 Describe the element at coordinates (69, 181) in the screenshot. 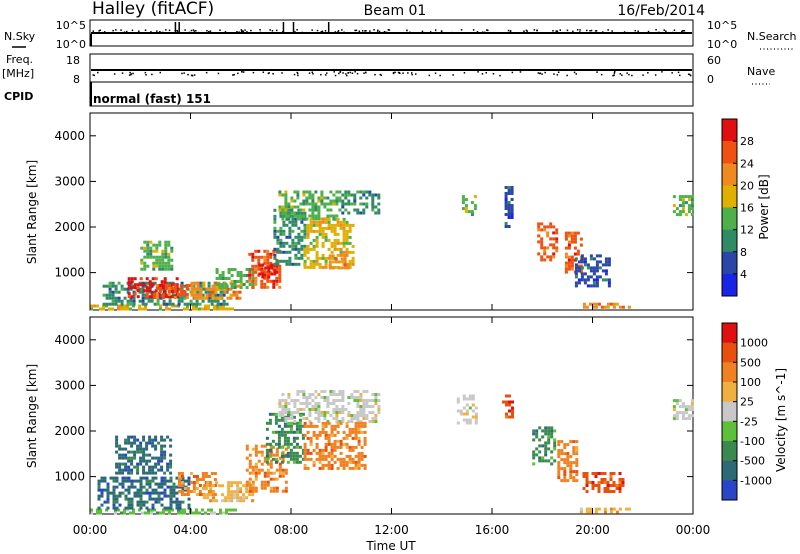

I see `y-tick-label: 3000` at that location.